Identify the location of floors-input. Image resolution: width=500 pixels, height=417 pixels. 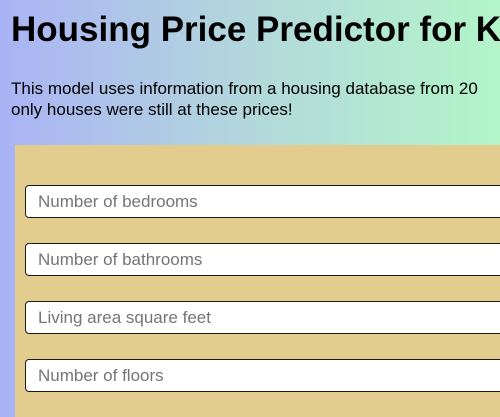
(262, 375).